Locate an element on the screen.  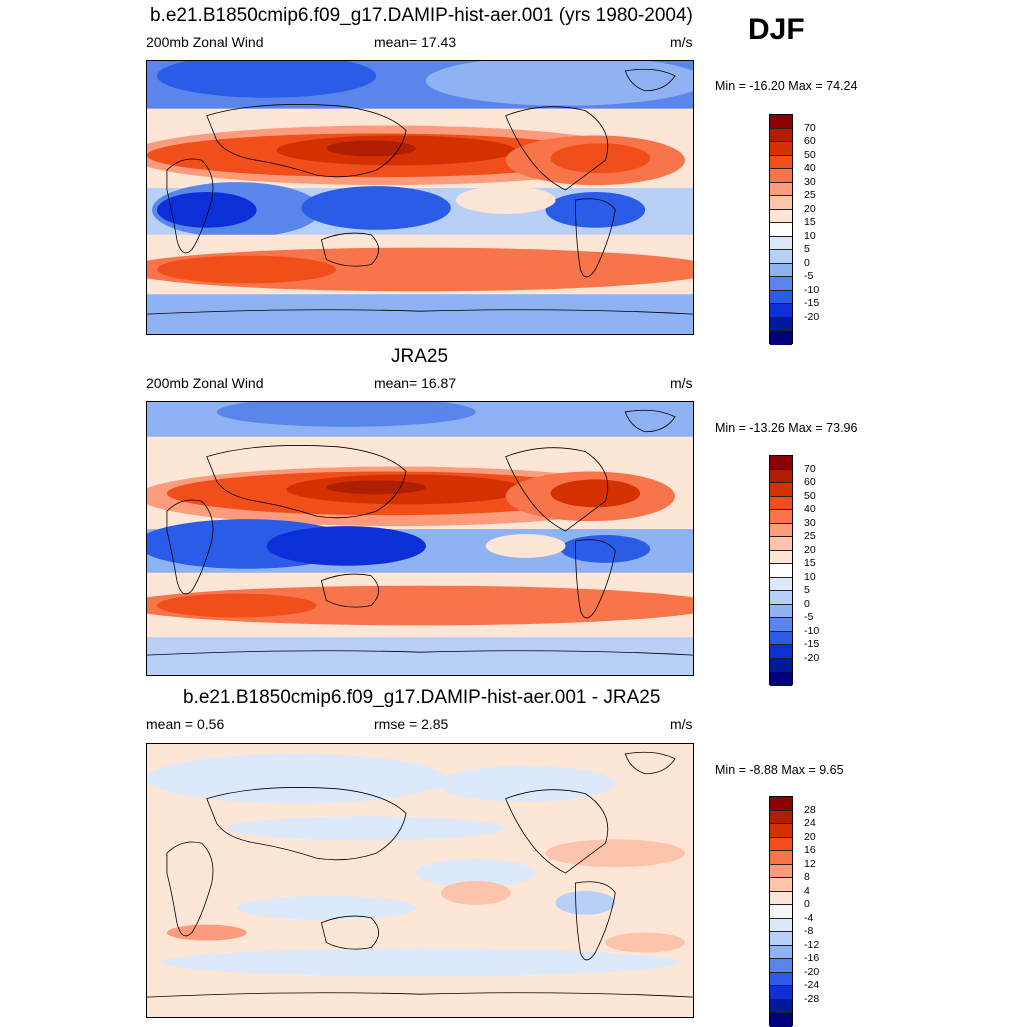
panel3-minmax: Min = -8.88 Max = 9.65 is located at coordinates (779, 770).